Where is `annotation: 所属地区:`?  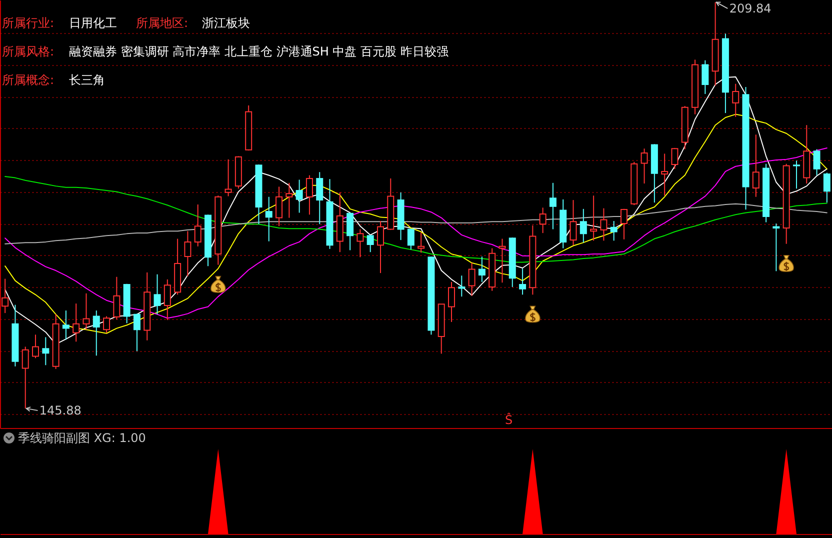
annotation: 所属地区: is located at coordinates (162, 23).